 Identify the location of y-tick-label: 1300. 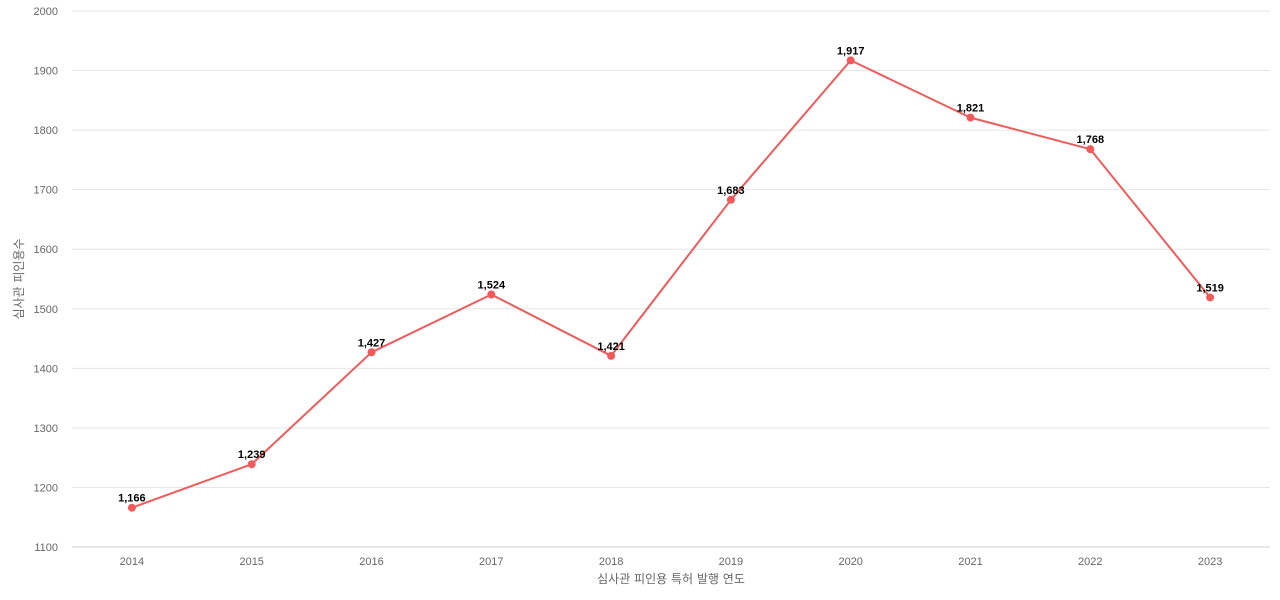
(46, 429).